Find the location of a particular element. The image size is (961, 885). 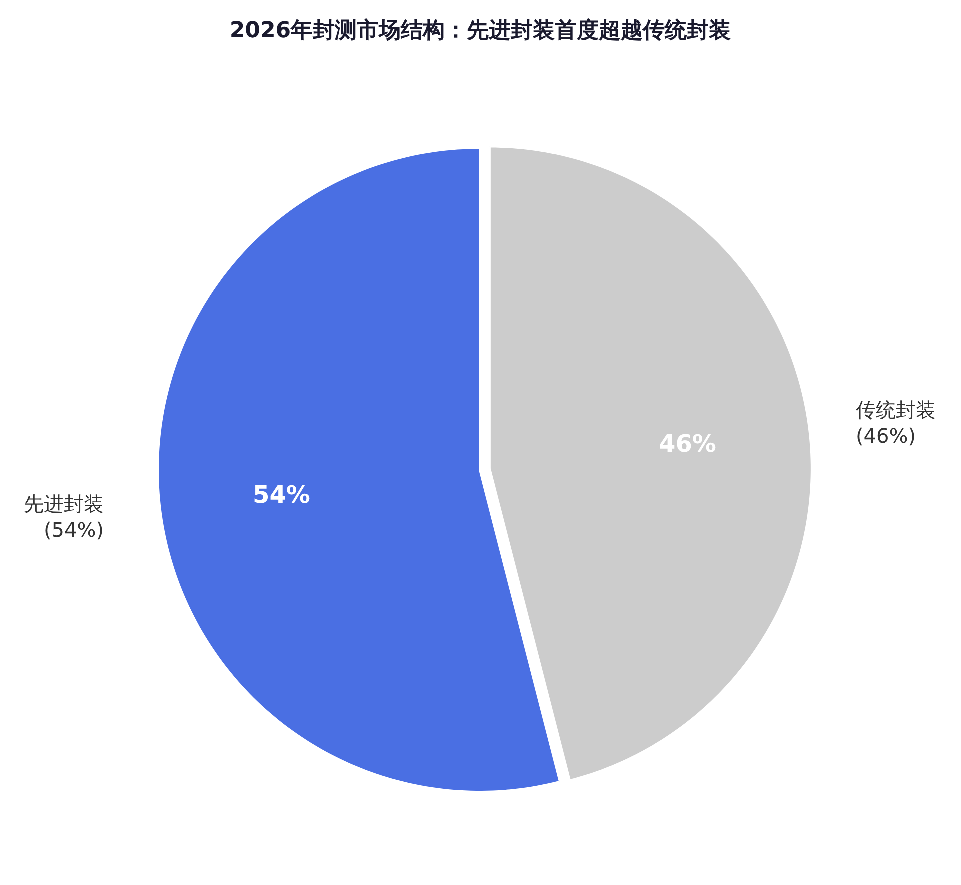

slice-label: 传统封装 is located at coordinates (896, 410).